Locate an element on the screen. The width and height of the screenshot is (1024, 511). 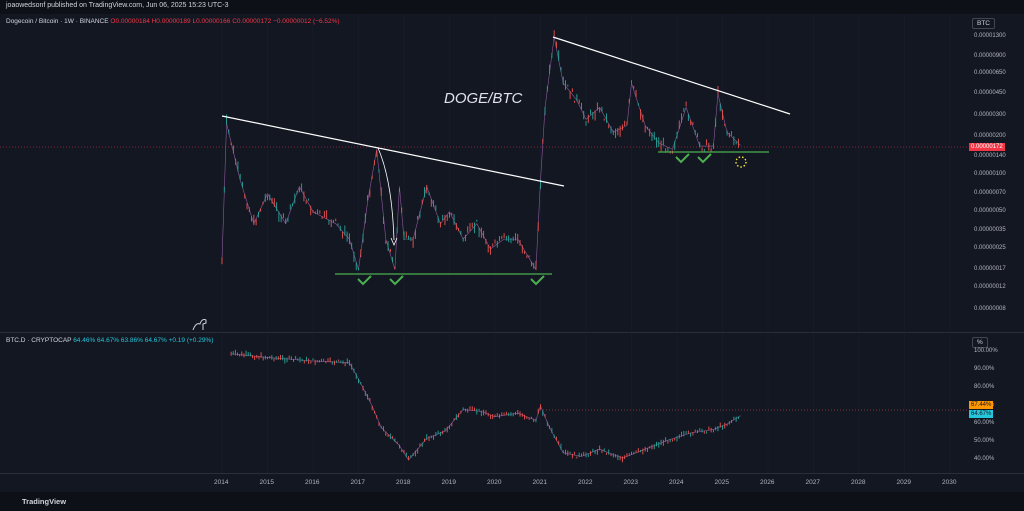
main-currency-button: BTC is located at coordinates (983, 23).